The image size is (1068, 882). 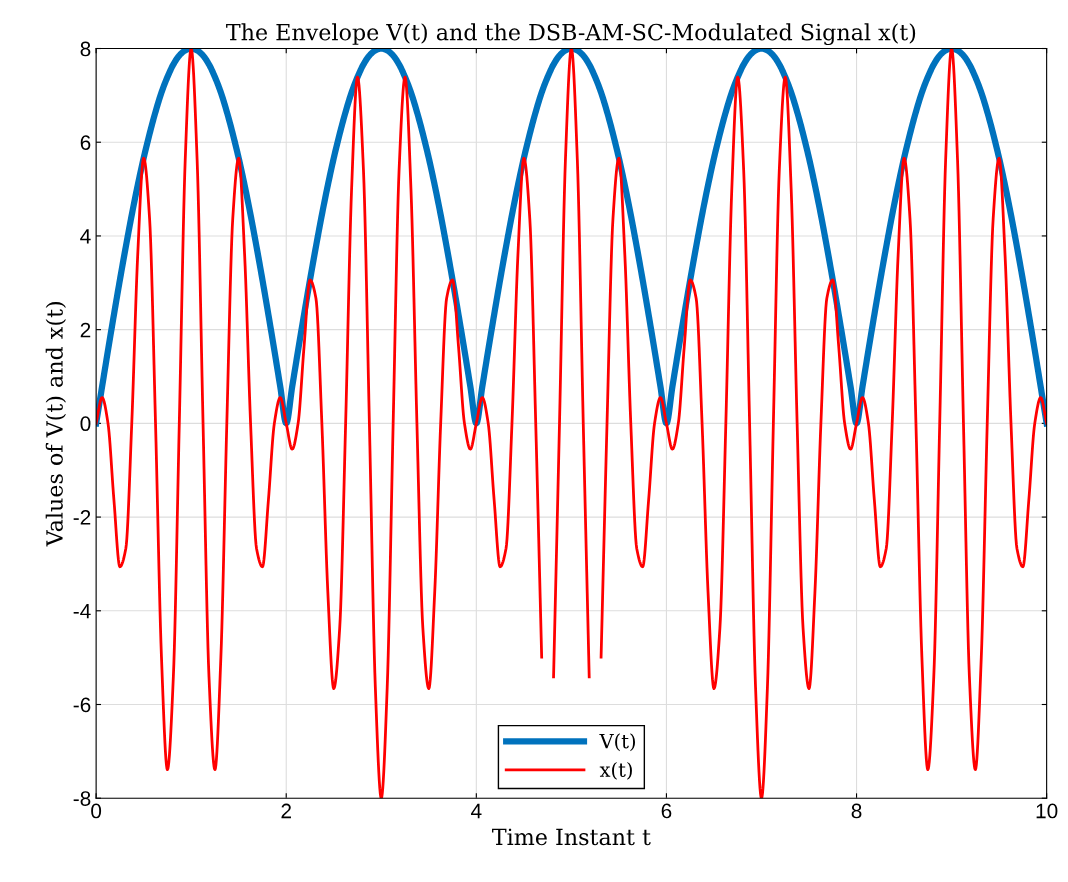 I want to click on x-tick-label: 4, so click(x=476, y=811).